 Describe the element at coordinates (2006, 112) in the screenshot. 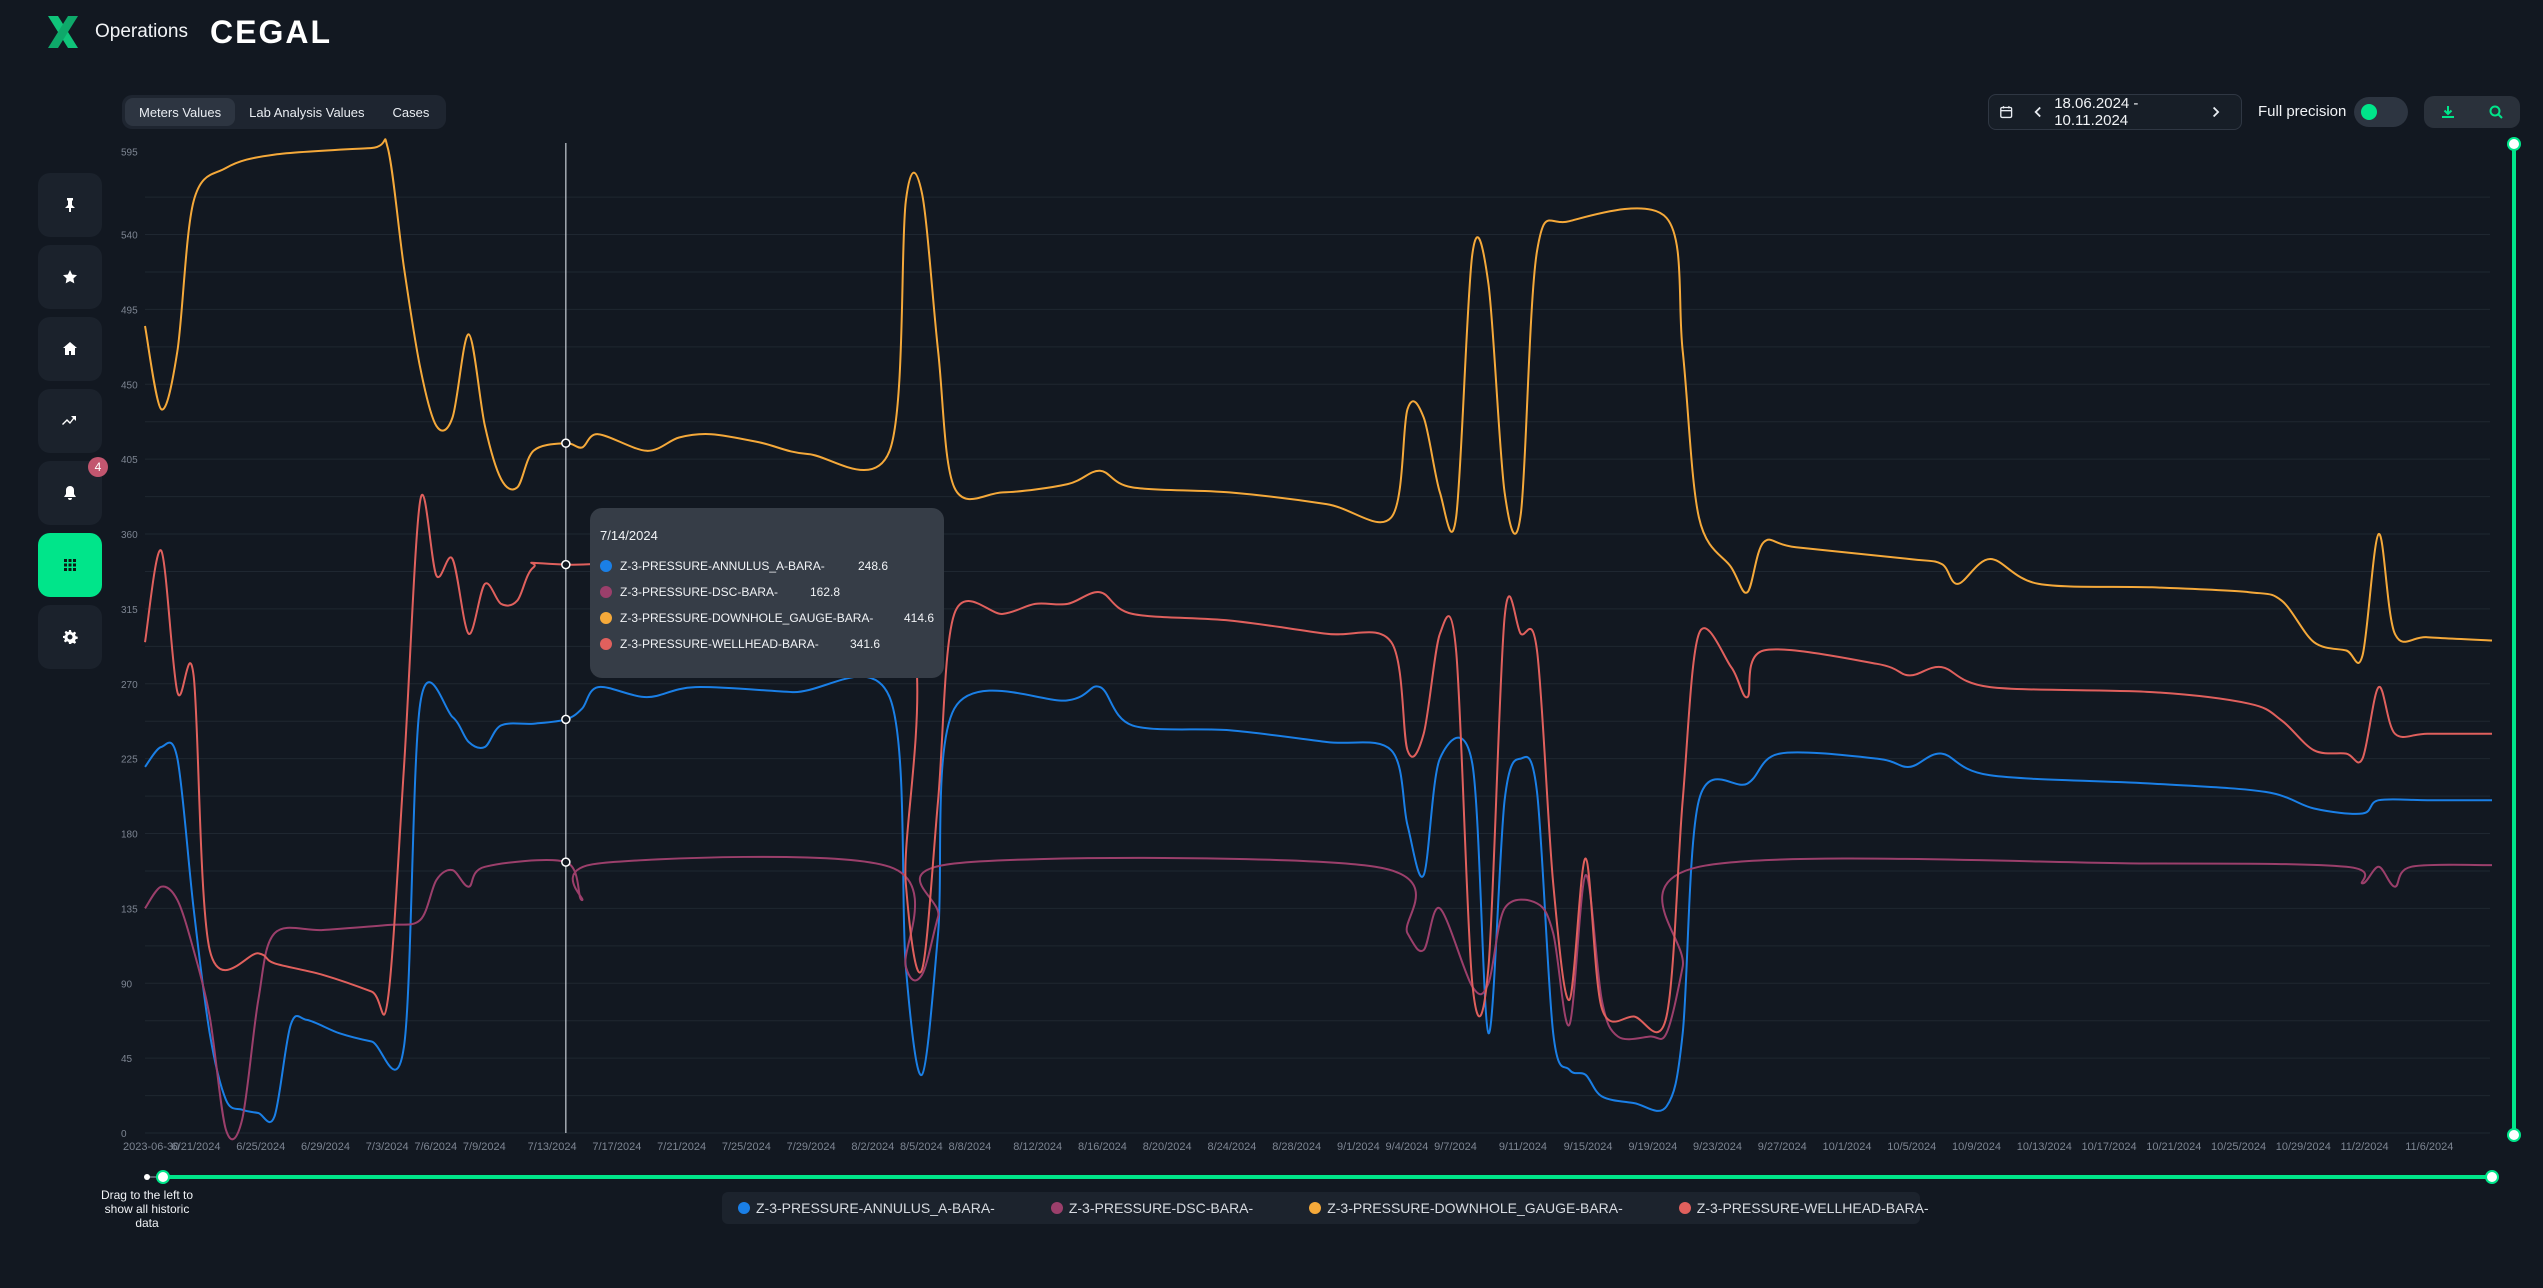

I see `calendar-icon` at that location.